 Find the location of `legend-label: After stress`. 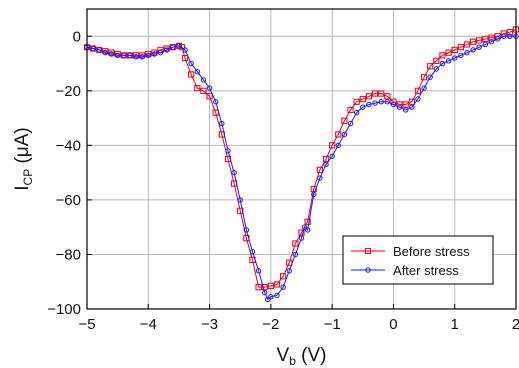

legend-label: After stress is located at coordinates (426, 270).